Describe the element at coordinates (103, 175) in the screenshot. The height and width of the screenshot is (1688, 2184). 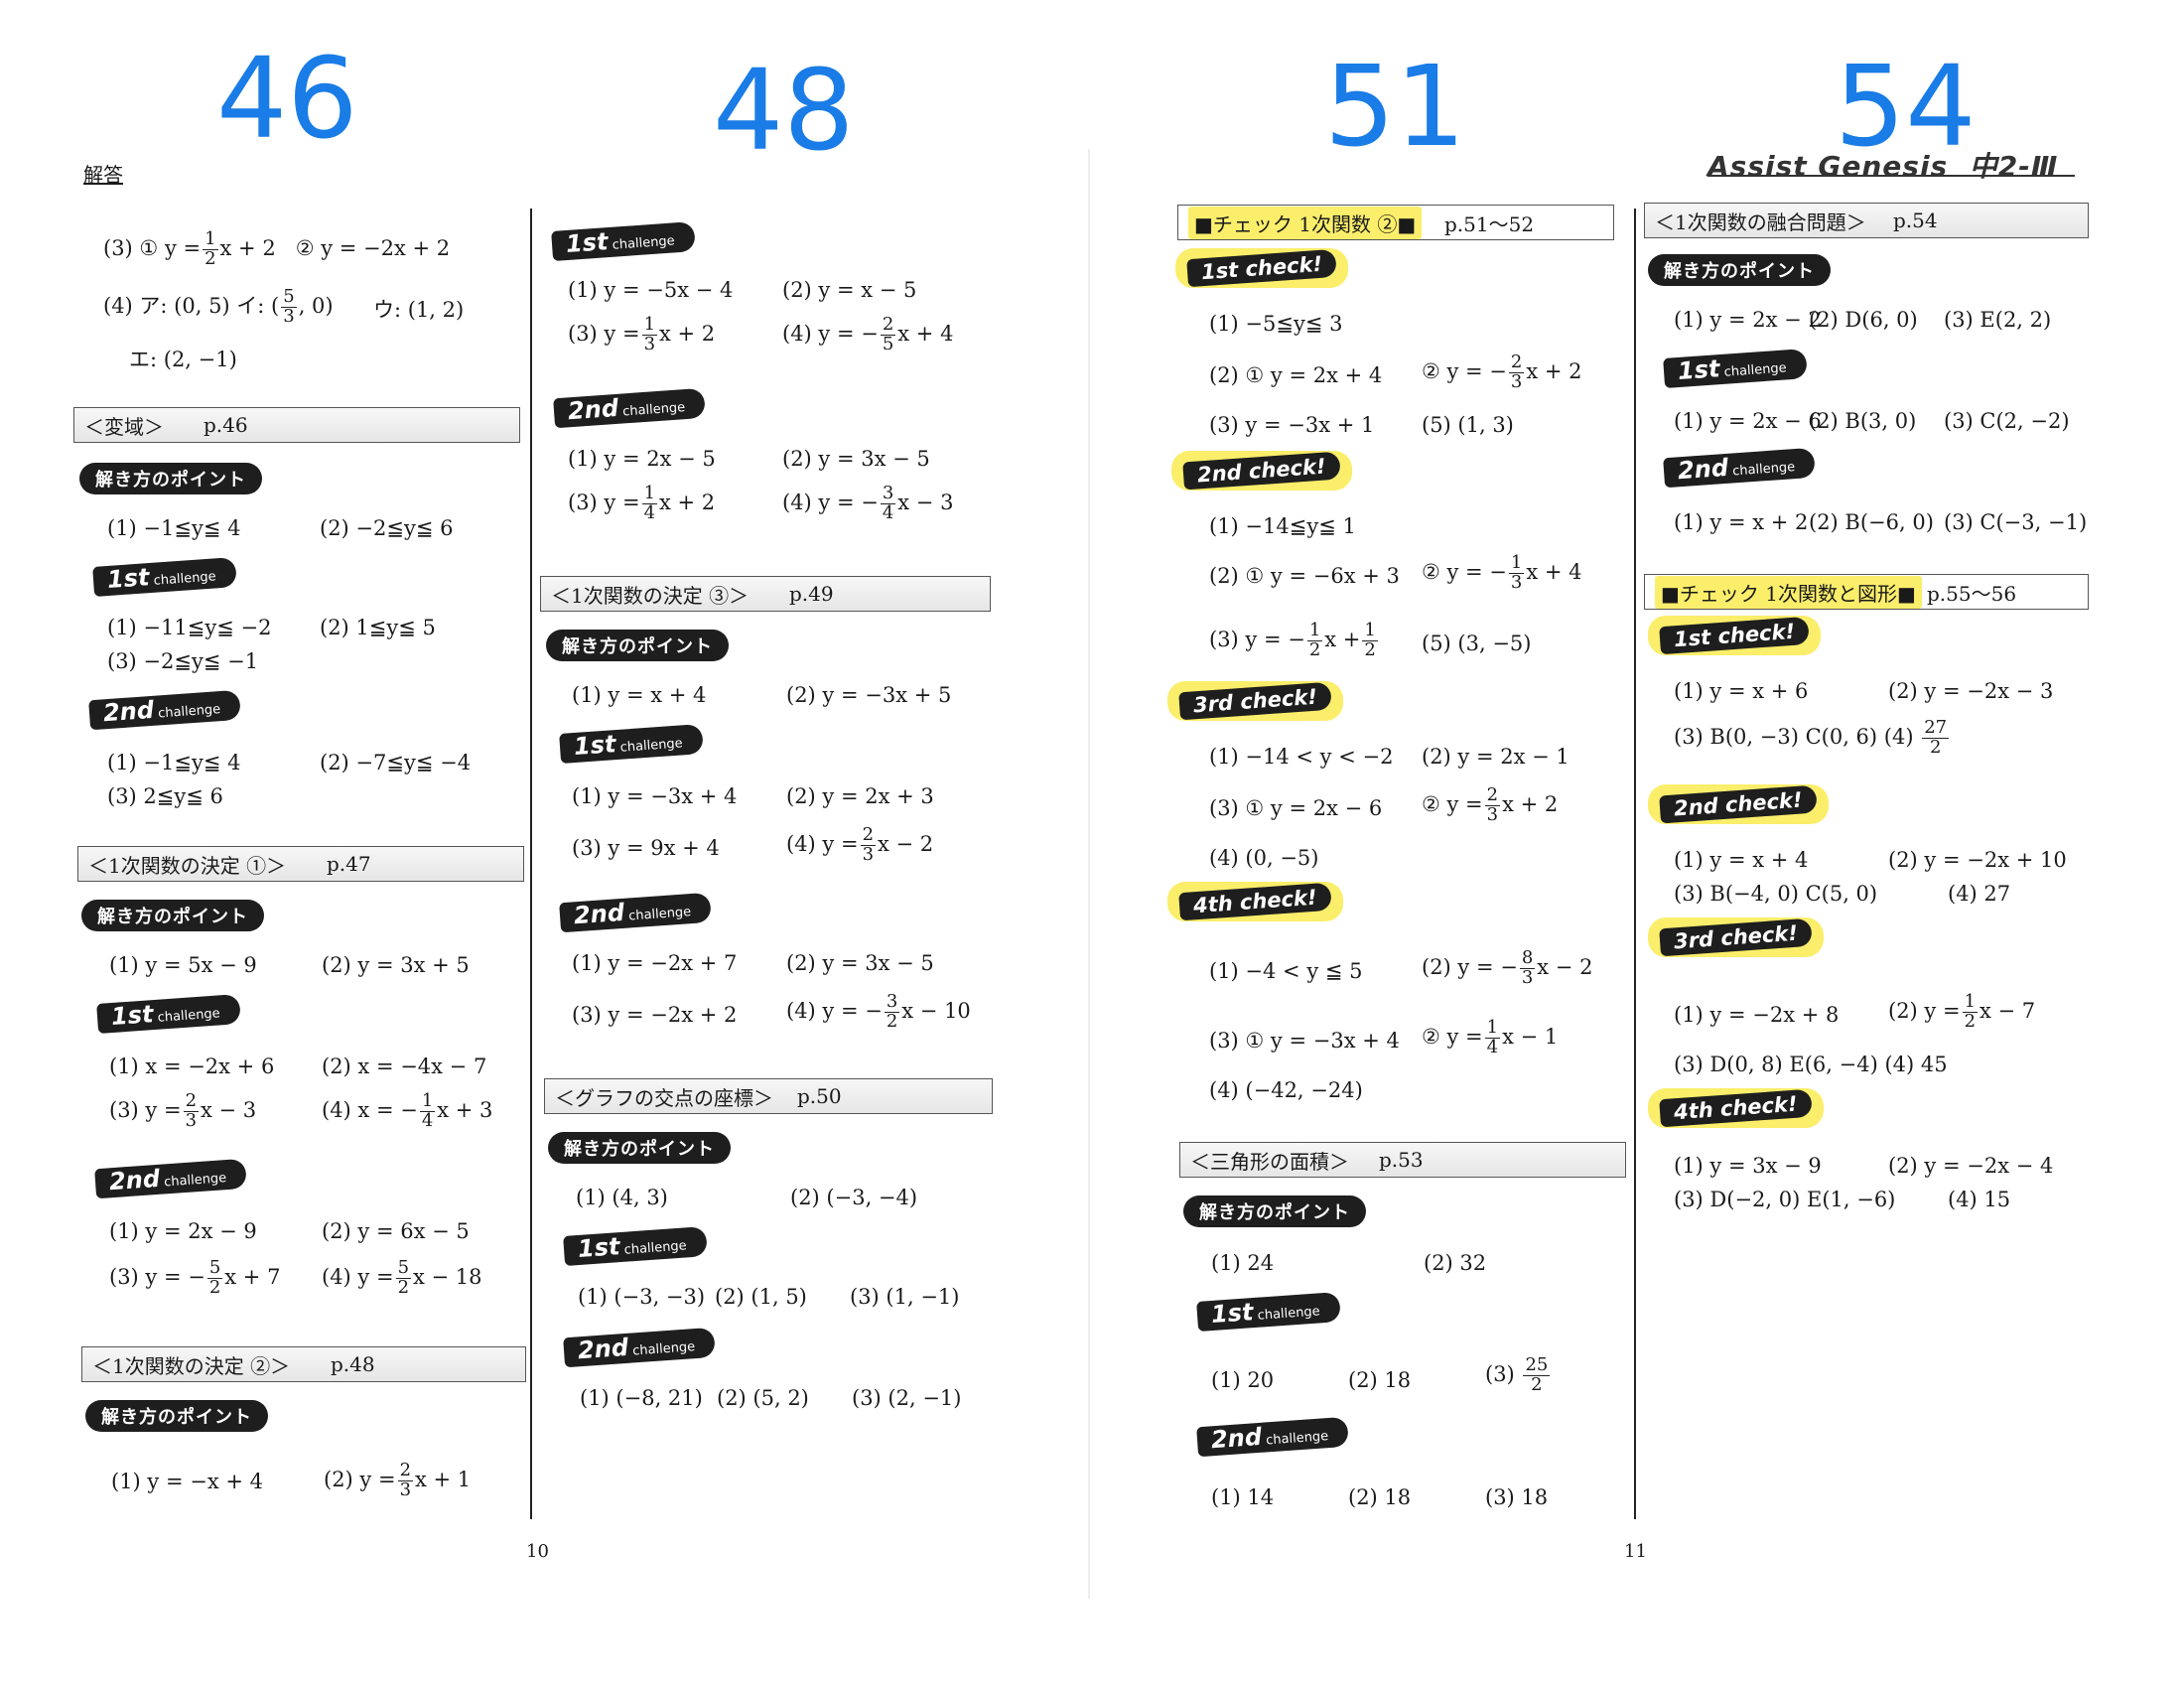
I see `answer-heading: 解答` at that location.